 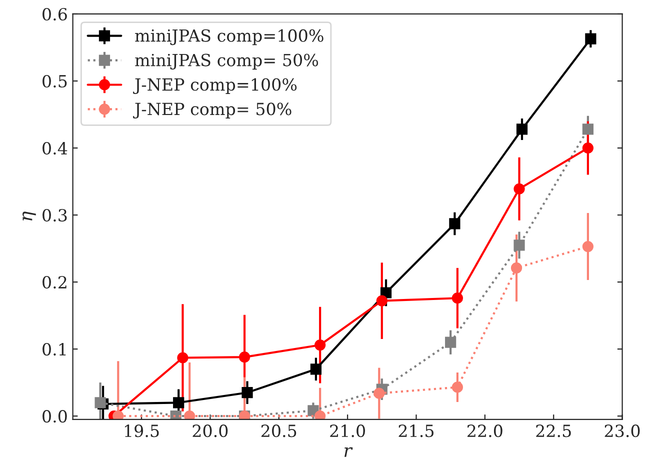 What do you see at coordinates (215, 86) in the screenshot?
I see `legend-label: J-NEP comp=100%` at bounding box center [215, 86].